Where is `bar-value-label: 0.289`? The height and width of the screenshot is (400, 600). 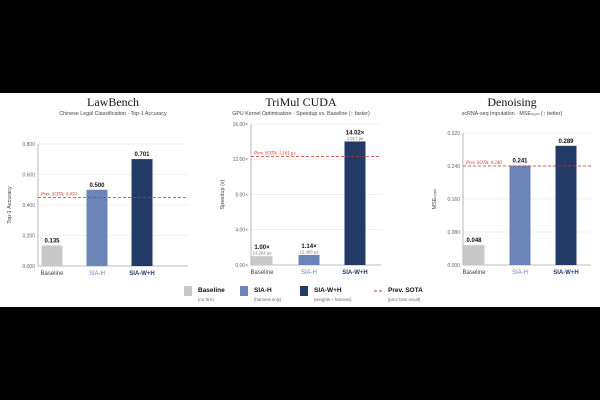
bar-value-label: 0.289 is located at coordinates (566, 142).